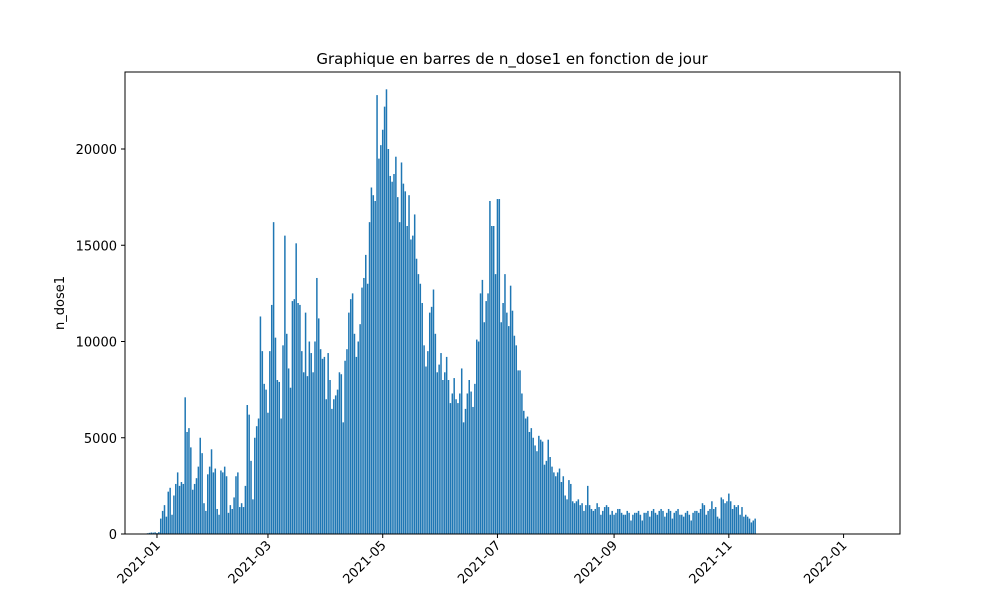  I want to click on y-tick-label: 15000, so click(96, 246).